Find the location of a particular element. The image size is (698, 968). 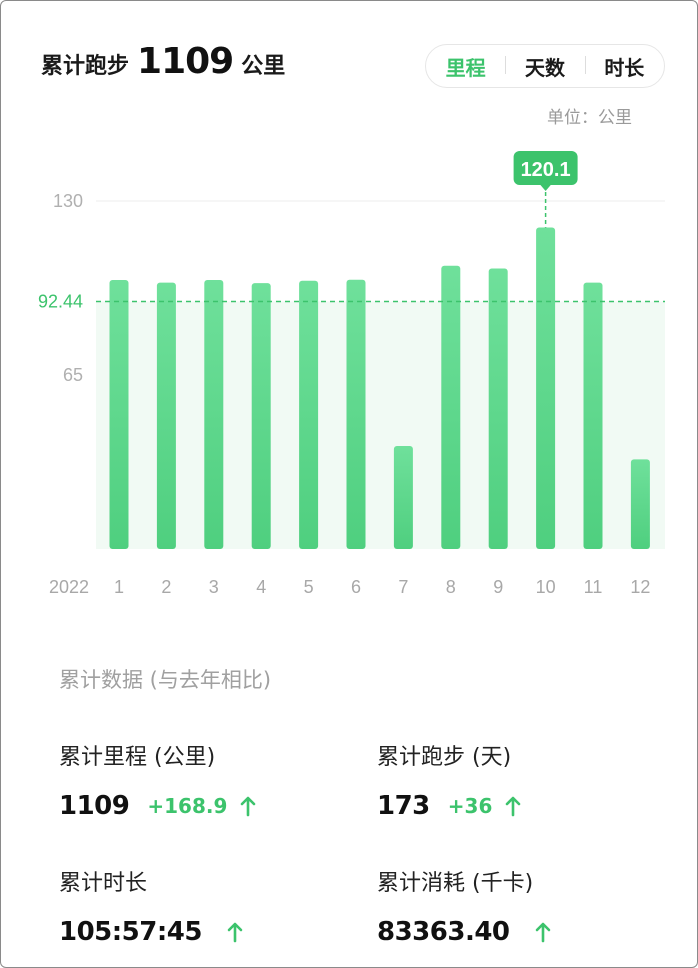

x-tick-label: 7 is located at coordinates (403, 587).